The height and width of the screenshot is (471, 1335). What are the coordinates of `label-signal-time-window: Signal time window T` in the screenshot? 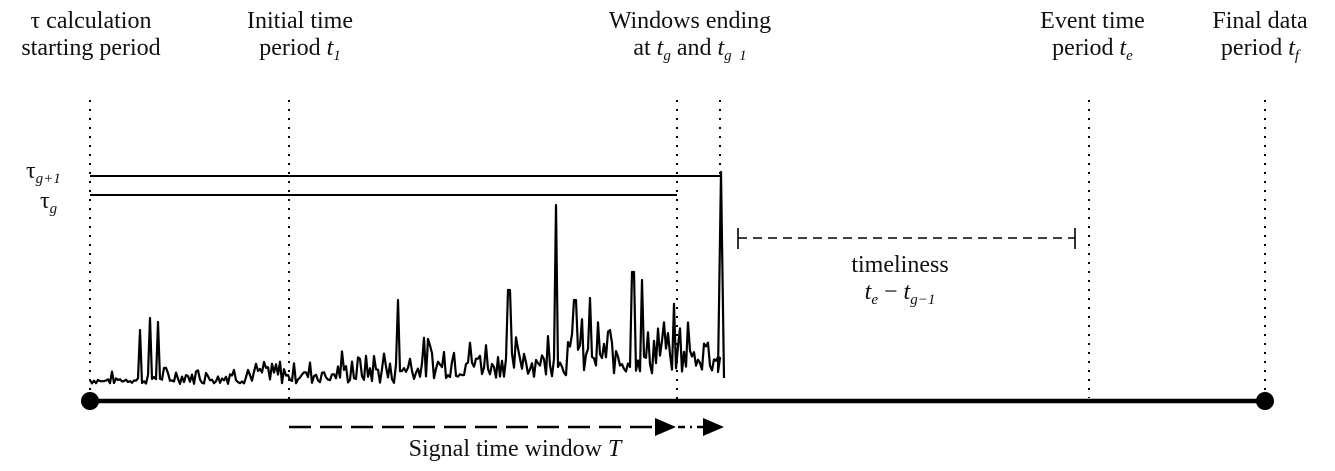 It's located at (515, 449).